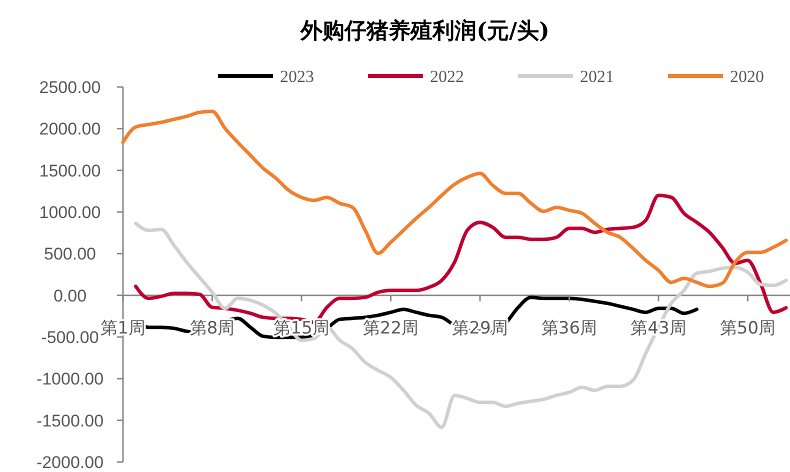  What do you see at coordinates (597, 76) in the screenshot?
I see `legend-label: 2021` at bounding box center [597, 76].